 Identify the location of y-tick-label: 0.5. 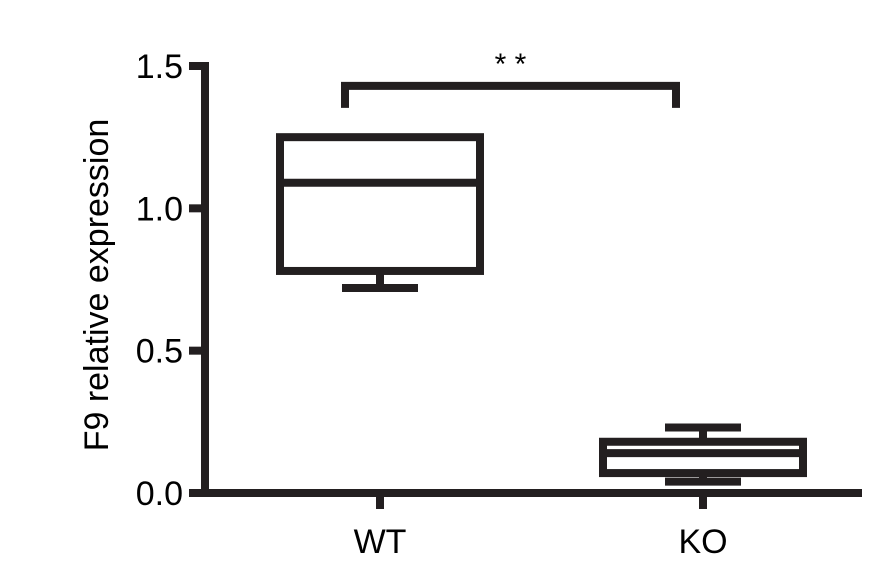
(159, 352).